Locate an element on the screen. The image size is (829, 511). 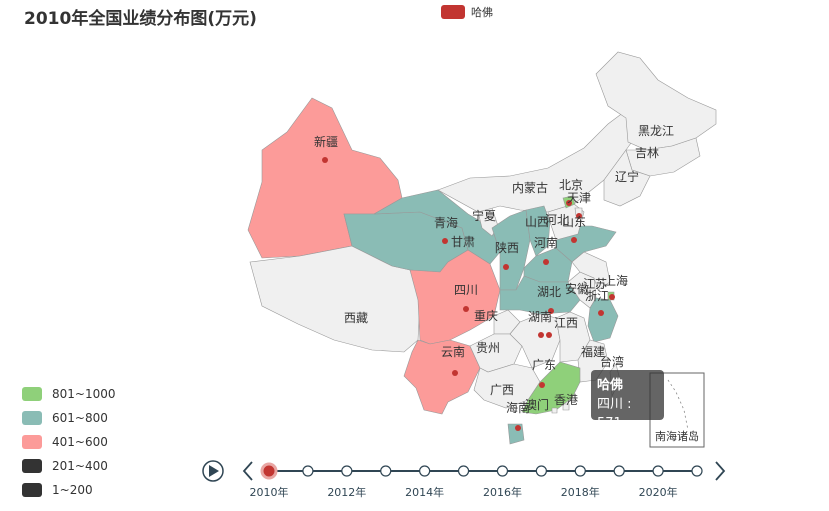
region-label: 青海 is located at coordinates (446, 222).